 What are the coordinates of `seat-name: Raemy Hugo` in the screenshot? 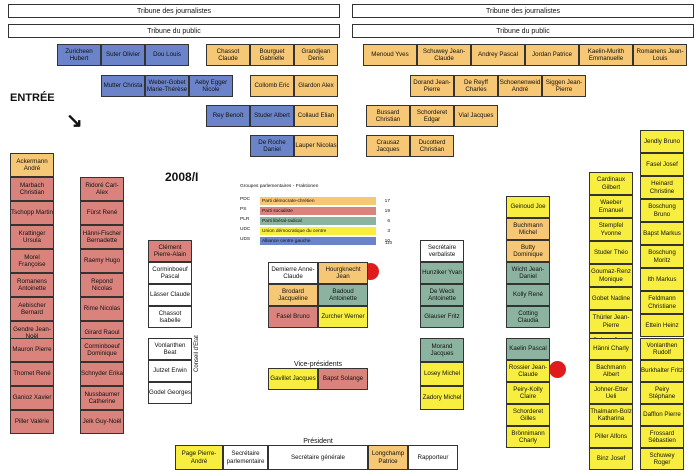 It's located at (102, 261).